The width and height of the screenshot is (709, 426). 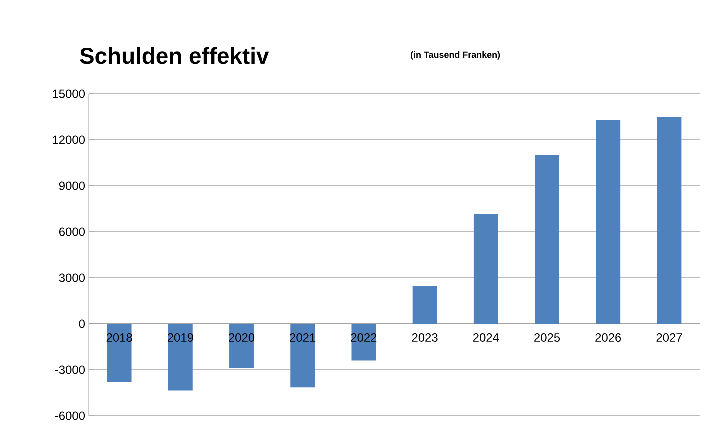 What do you see at coordinates (425, 338) in the screenshot?
I see `x-tick-label: 2023` at bounding box center [425, 338].